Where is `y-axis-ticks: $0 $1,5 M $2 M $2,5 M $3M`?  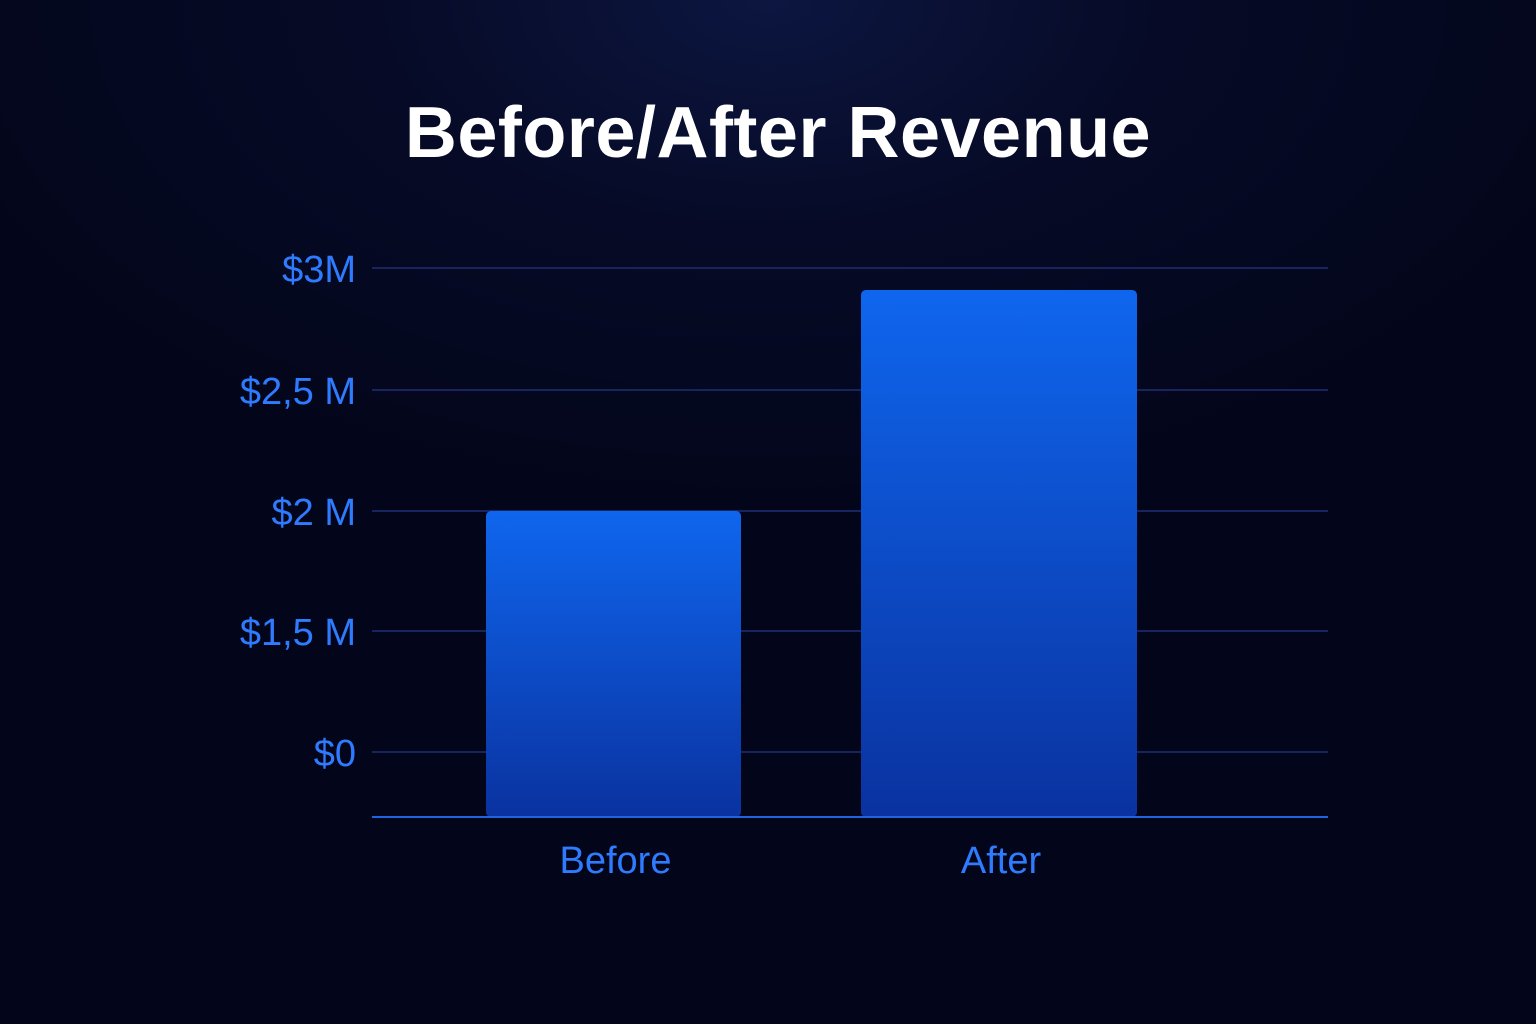 y-axis-ticks: $0 $1,5 M $2 M $2,5 M $3M is located at coordinates (298, 512).